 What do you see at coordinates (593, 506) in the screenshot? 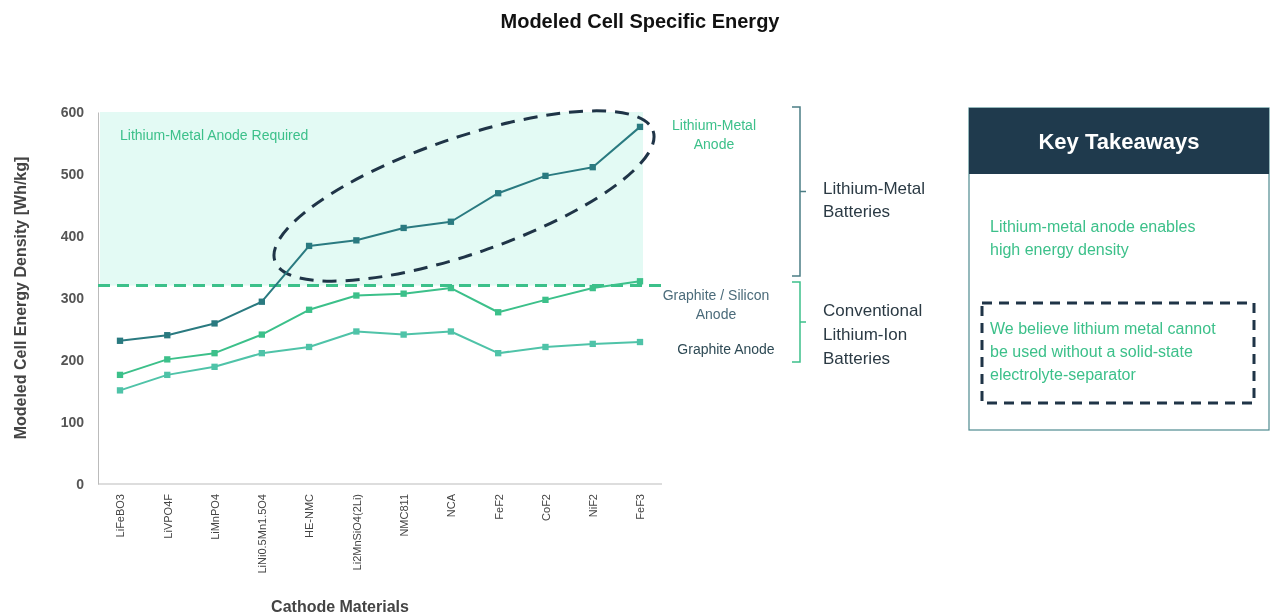
I see `x-tick-label: NiF2` at bounding box center [593, 506].